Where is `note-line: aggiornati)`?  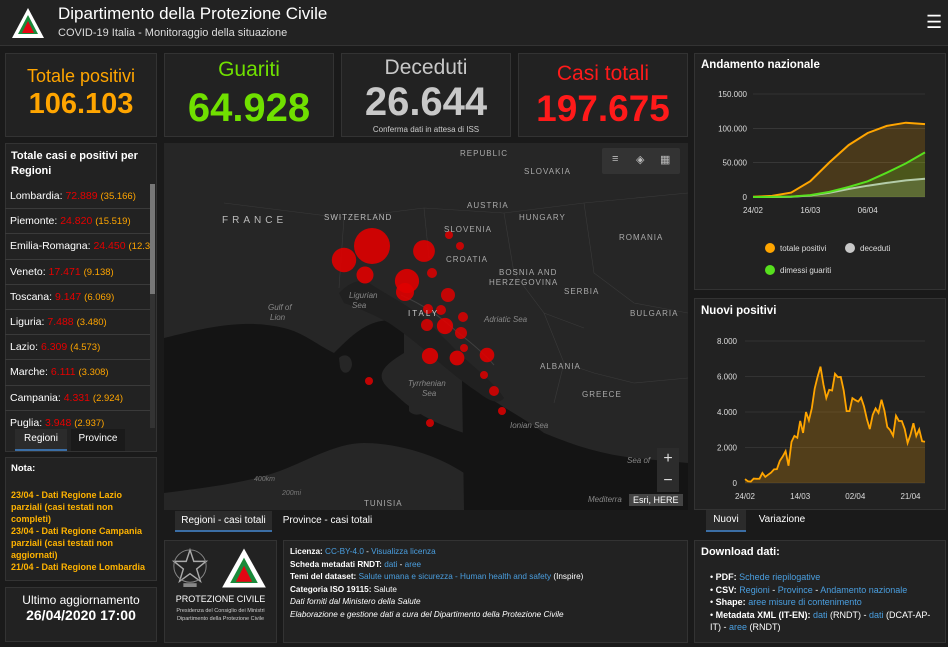 note-line: aggiornati) is located at coordinates (34, 555).